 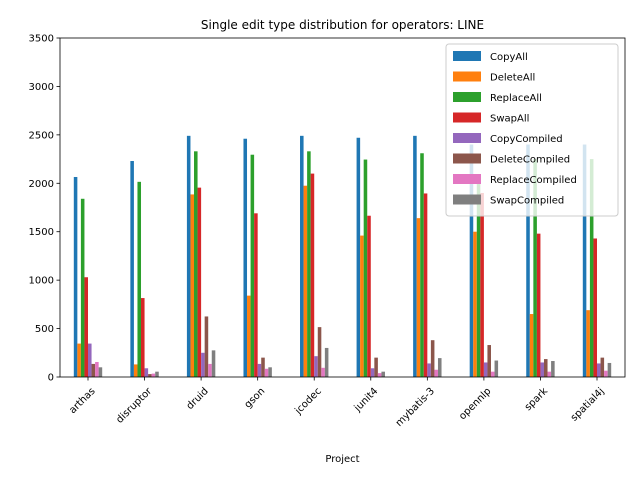 I want to click on bar-DeleteAll-junit4, so click(x=362, y=306).